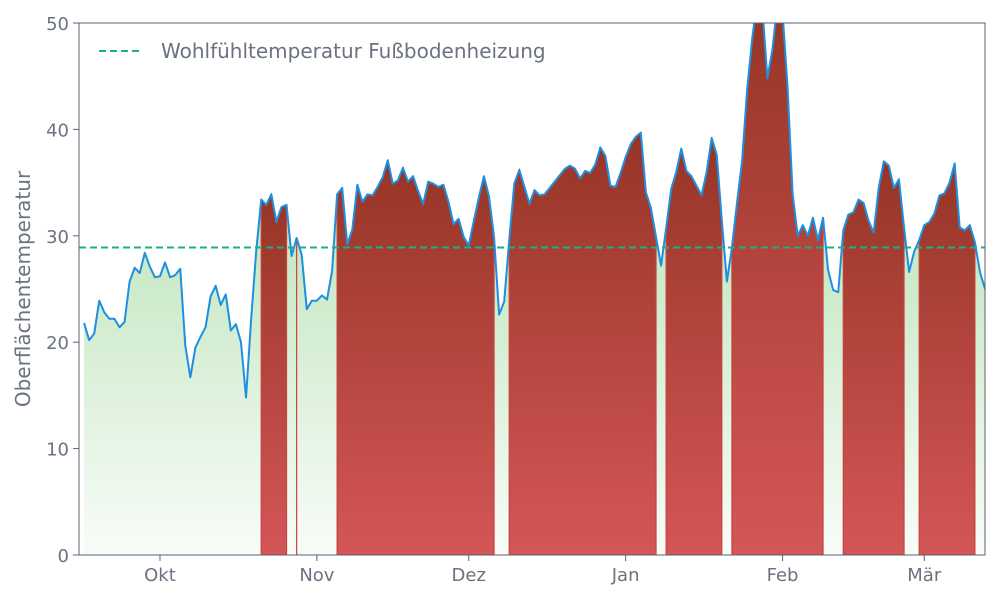 This screenshot has height=600, width=1000. What do you see at coordinates (783, 575) in the screenshot?
I see `x-tick-label: Feb` at bounding box center [783, 575].